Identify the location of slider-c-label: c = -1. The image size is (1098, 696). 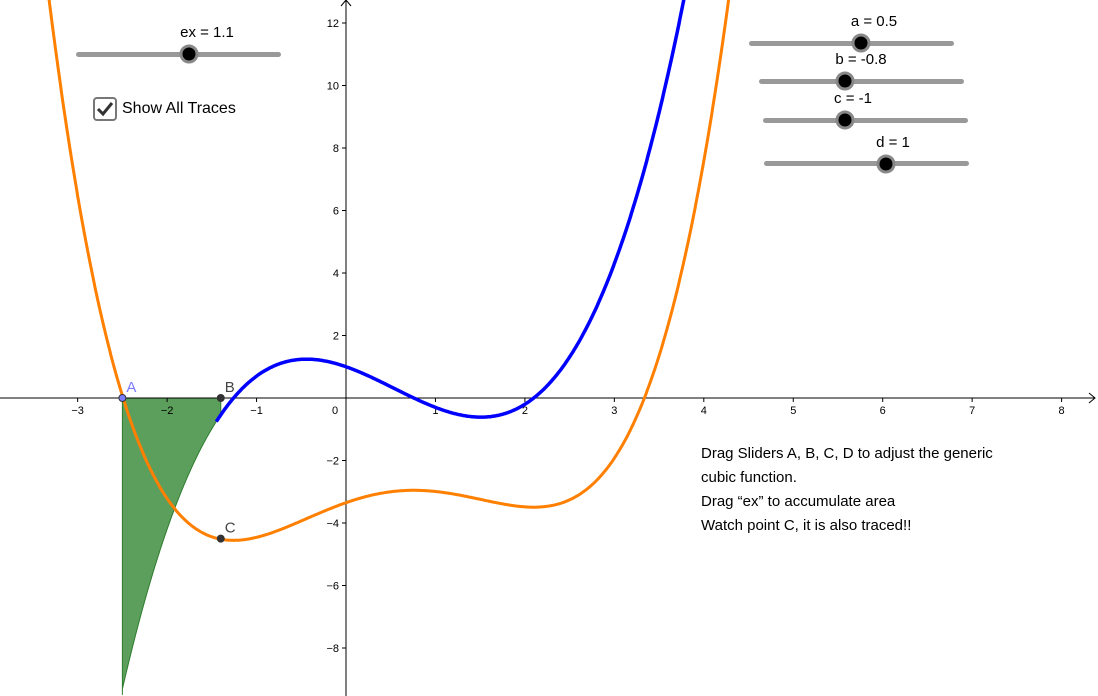
(853, 98).